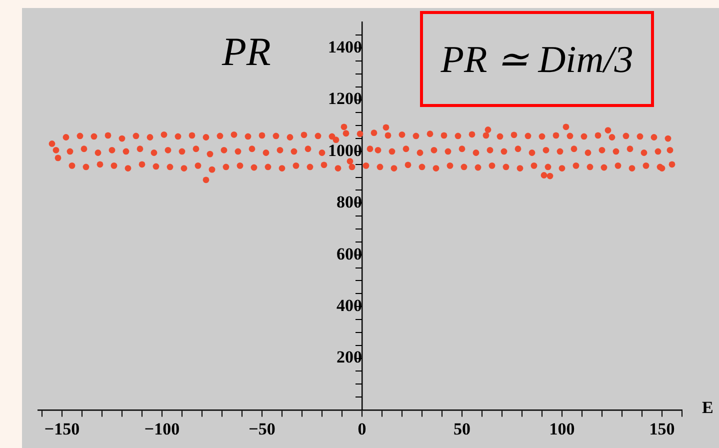 The width and height of the screenshot is (719, 448). What do you see at coordinates (262, 429) in the screenshot?
I see `x-tick-label: −50` at bounding box center [262, 429].